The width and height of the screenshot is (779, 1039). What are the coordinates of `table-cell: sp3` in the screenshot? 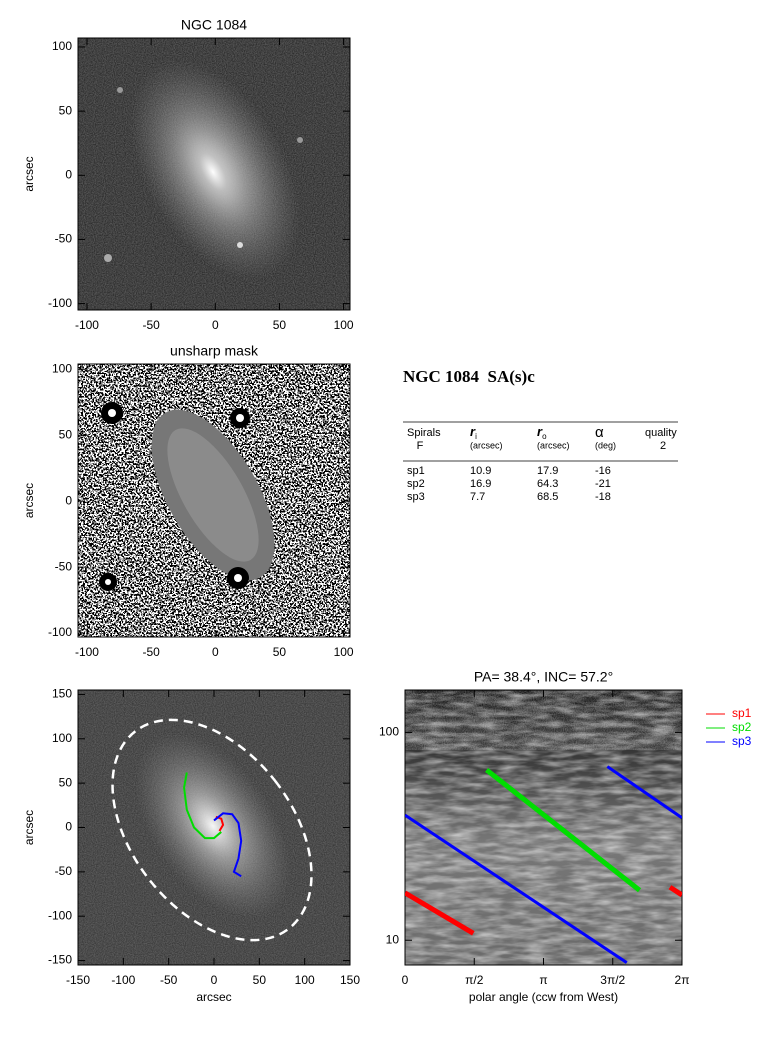 It's located at (416, 497).